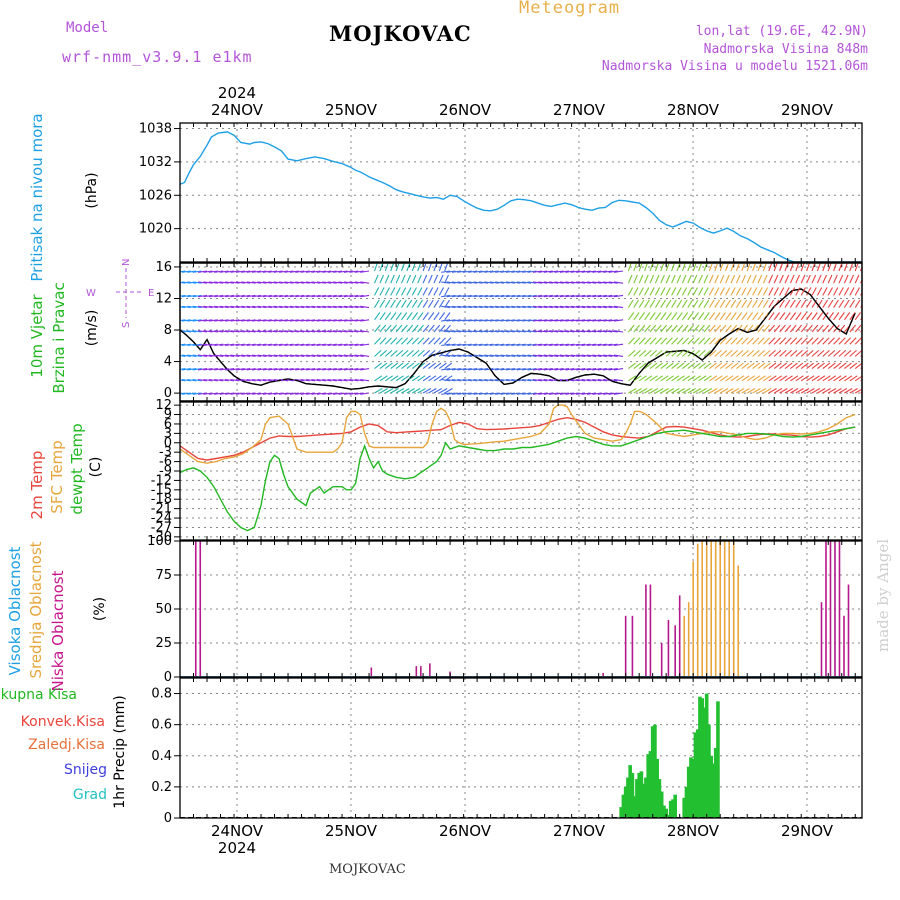 This screenshot has width=900, height=900. I want to click on y-tick-label: 100, so click(159, 541).